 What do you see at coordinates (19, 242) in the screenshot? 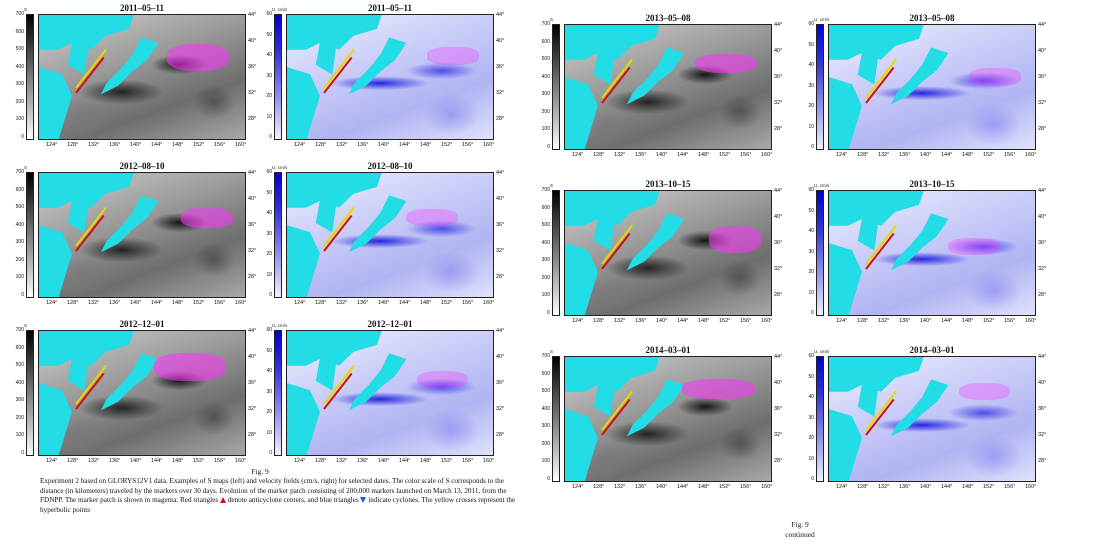
I see `colorbar-tick-label: 300` at bounding box center [19, 242].